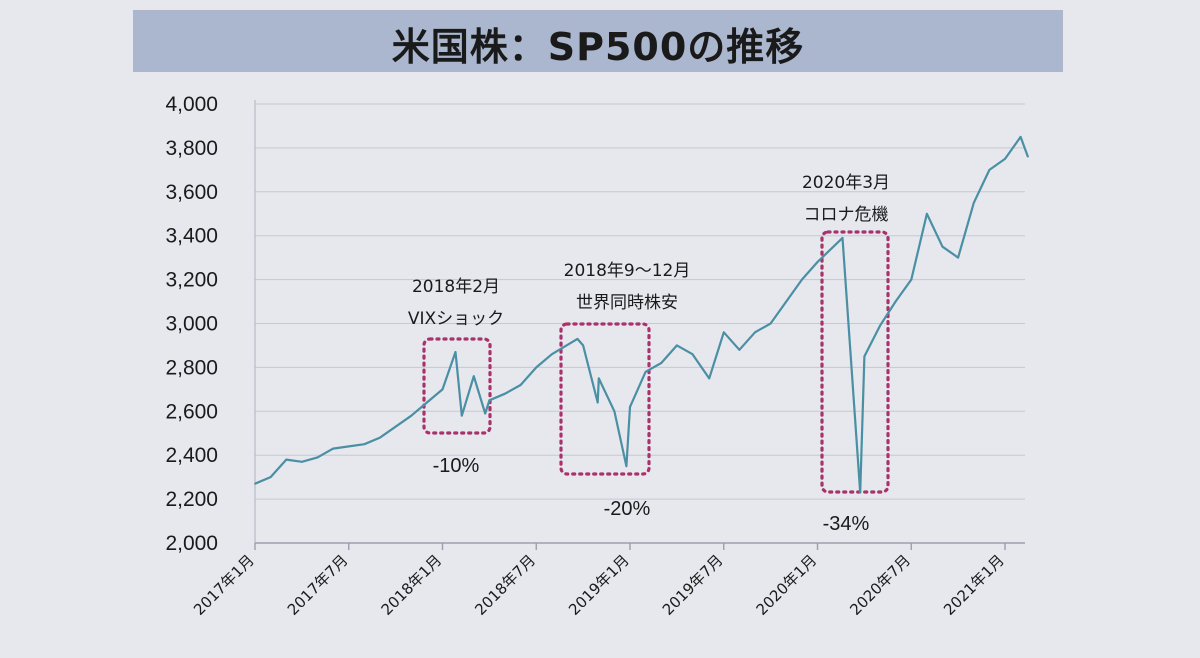 Image resolution: width=1200 pixels, height=658 pixels. I want to click on x-tick-label: 2019年1月, so click(599, 585).